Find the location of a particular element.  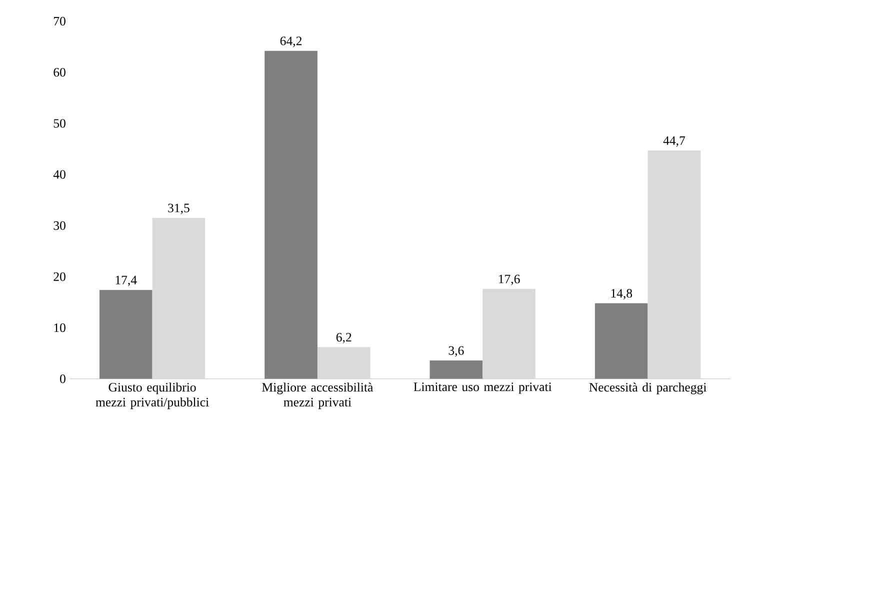

x-tick-label: Necessità di parcheggi is located at coordinates (647, 388).